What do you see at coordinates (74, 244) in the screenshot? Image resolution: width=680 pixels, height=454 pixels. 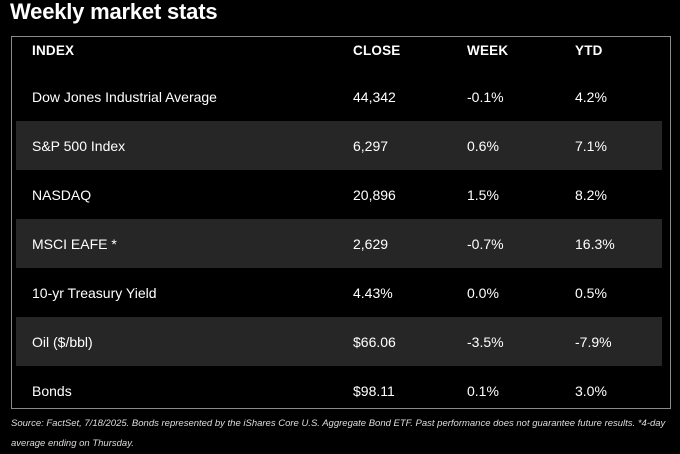 I see `row-index-name: MSCI EAFE *` at bounding box center [74, 244].